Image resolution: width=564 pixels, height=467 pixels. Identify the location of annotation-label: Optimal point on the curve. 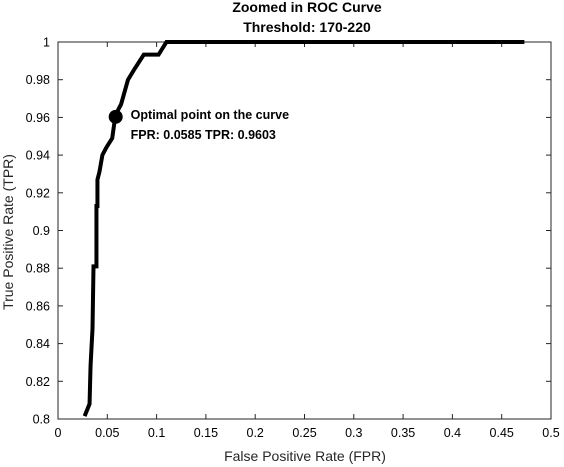
(210, 115).